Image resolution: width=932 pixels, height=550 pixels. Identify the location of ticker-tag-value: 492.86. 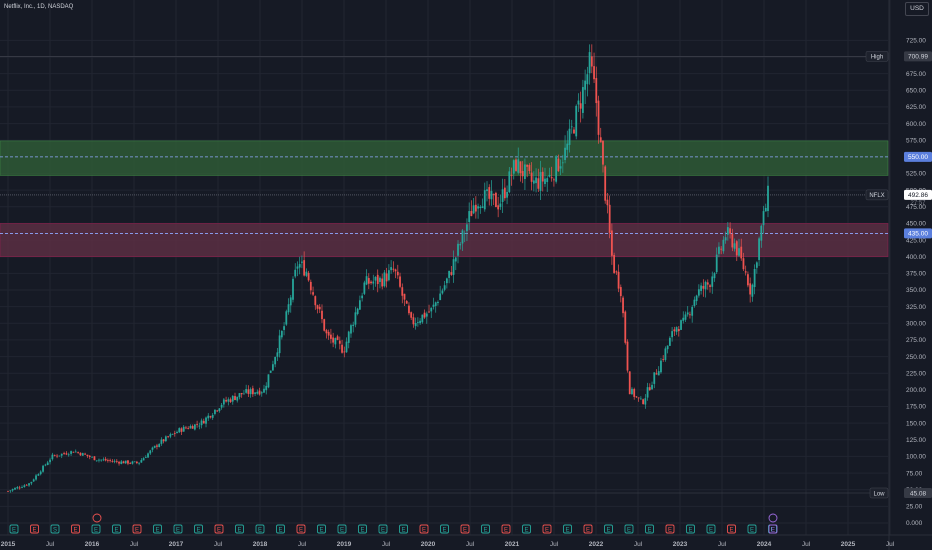
(918, 195).